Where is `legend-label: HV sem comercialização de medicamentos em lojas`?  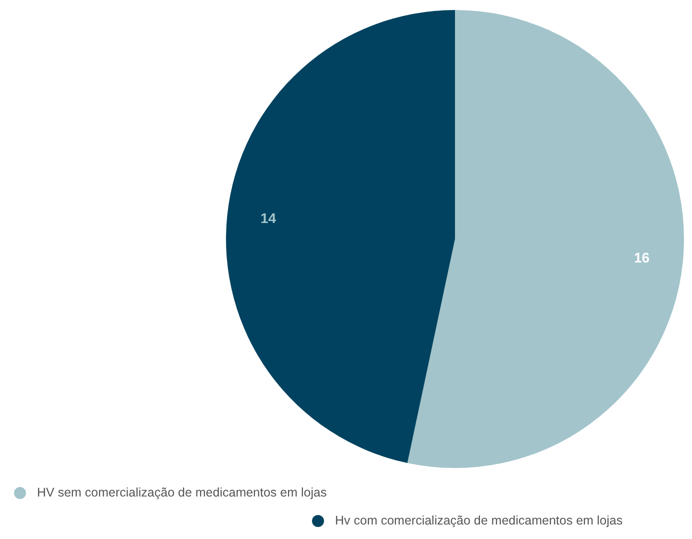
legend-label: HV sem comercialização de medicamentos em lojas is located at coordinates (182, 492).